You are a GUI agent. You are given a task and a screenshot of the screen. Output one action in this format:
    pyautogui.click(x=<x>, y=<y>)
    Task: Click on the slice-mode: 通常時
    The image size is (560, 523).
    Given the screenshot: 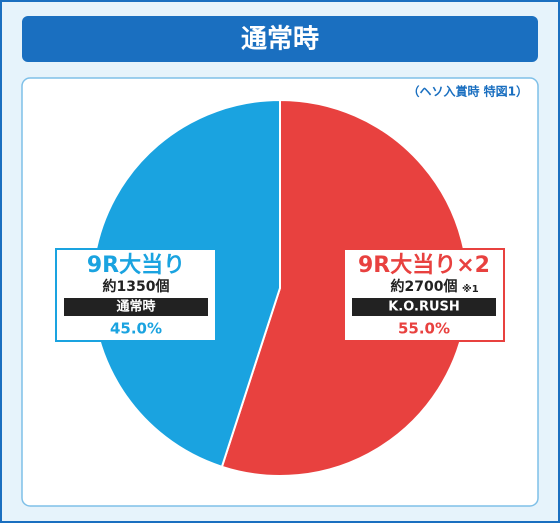 What is the action you would take?
    pyautogui.click(x=135, y=307)
    